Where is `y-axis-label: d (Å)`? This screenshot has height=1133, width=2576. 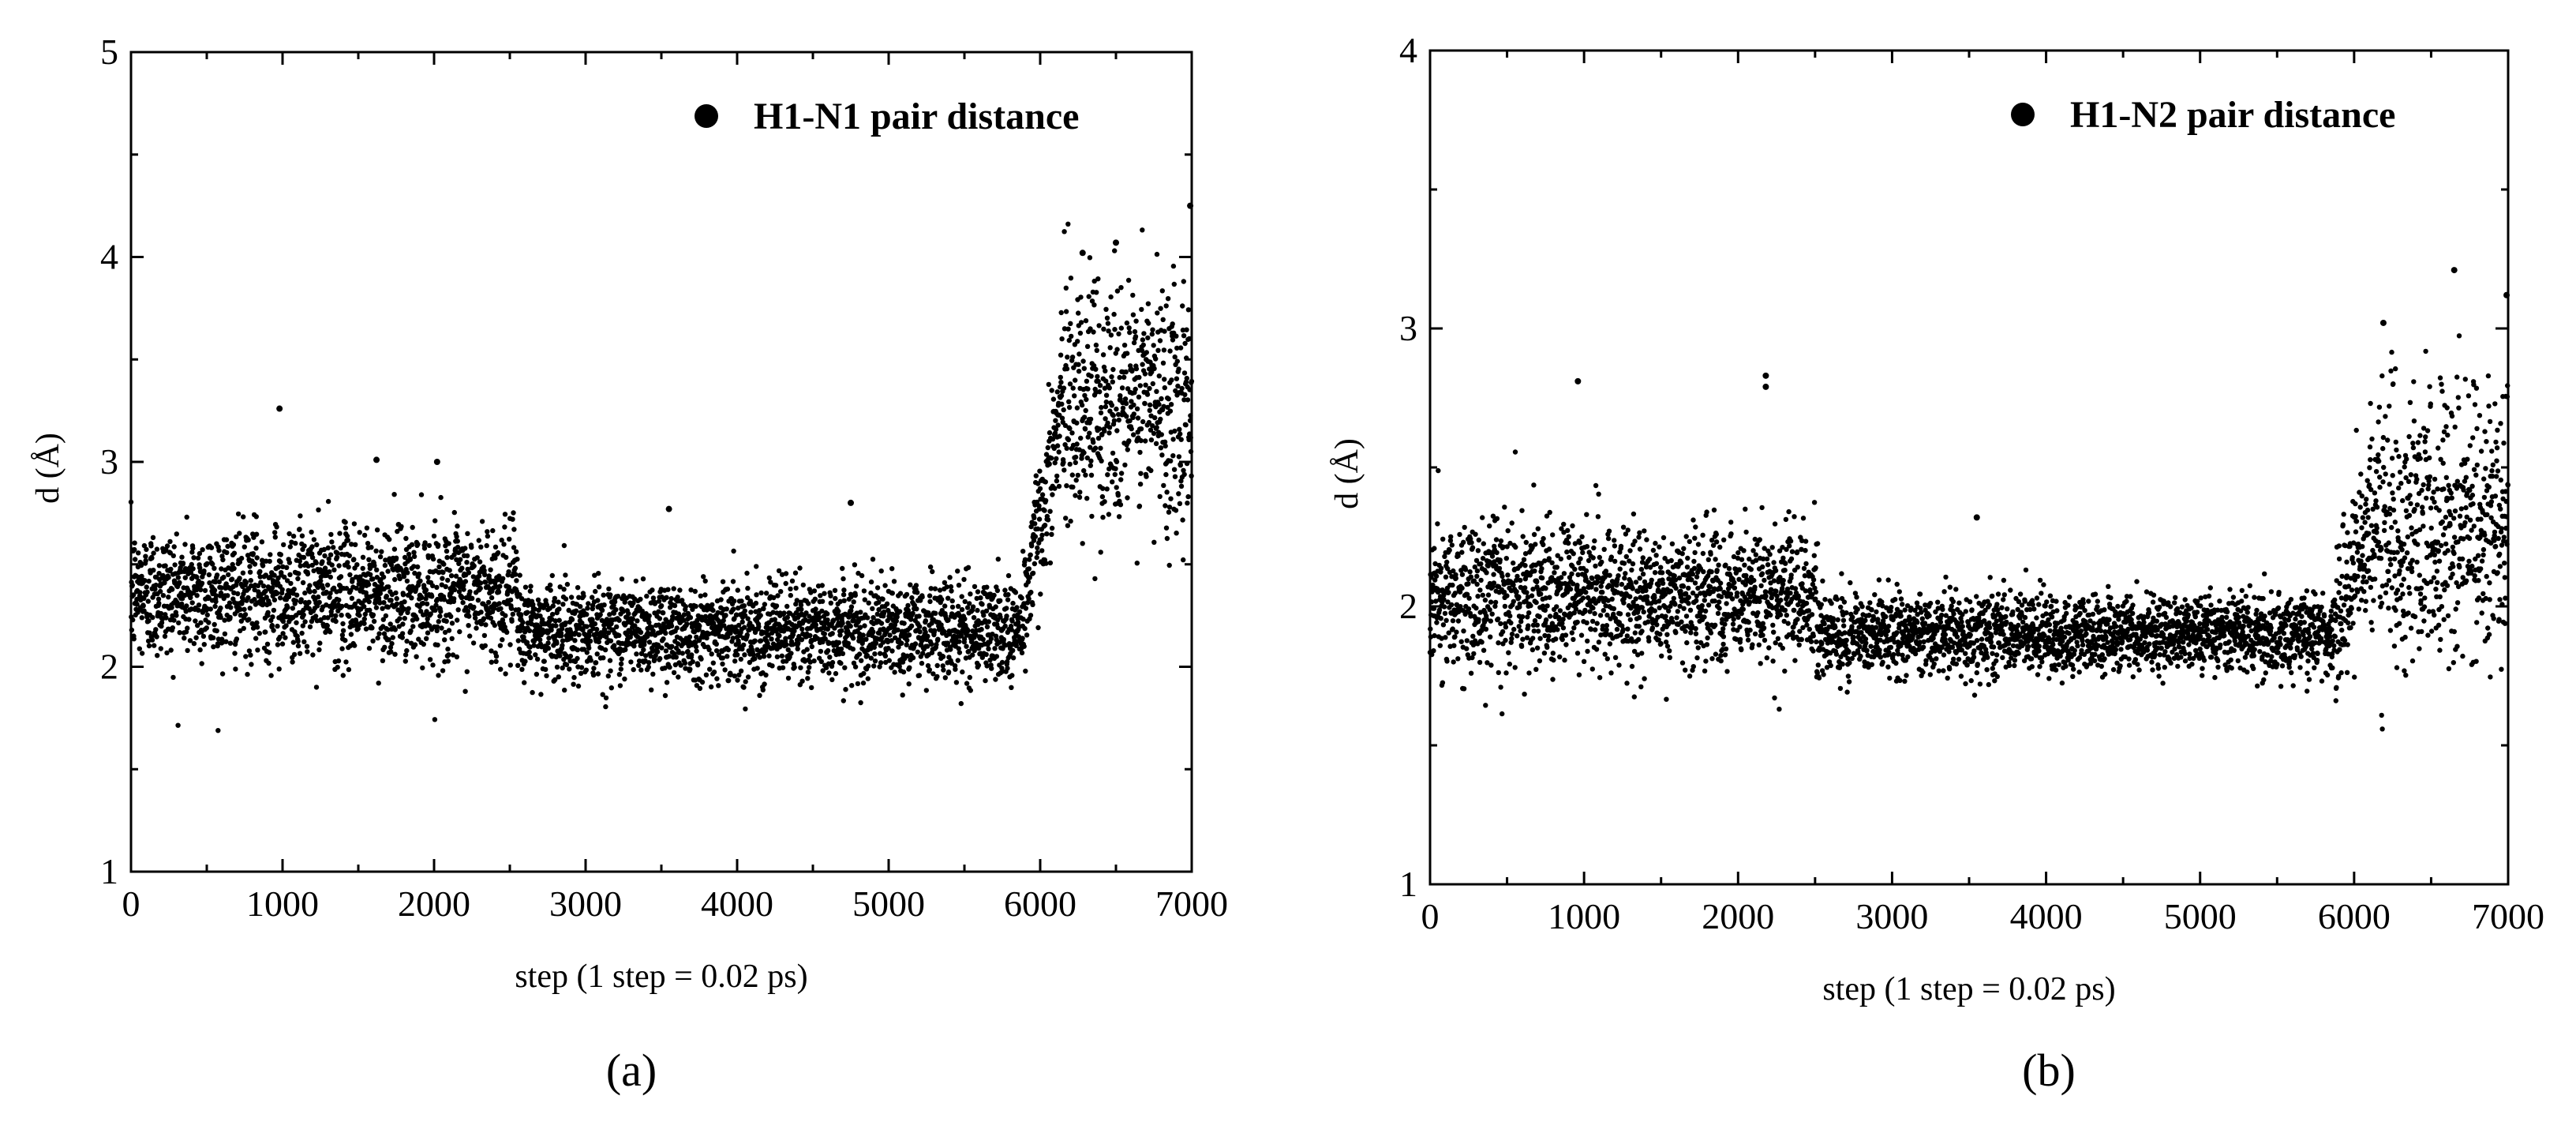 y-axis-label: d (Å) is located at coordinates (48, 468).